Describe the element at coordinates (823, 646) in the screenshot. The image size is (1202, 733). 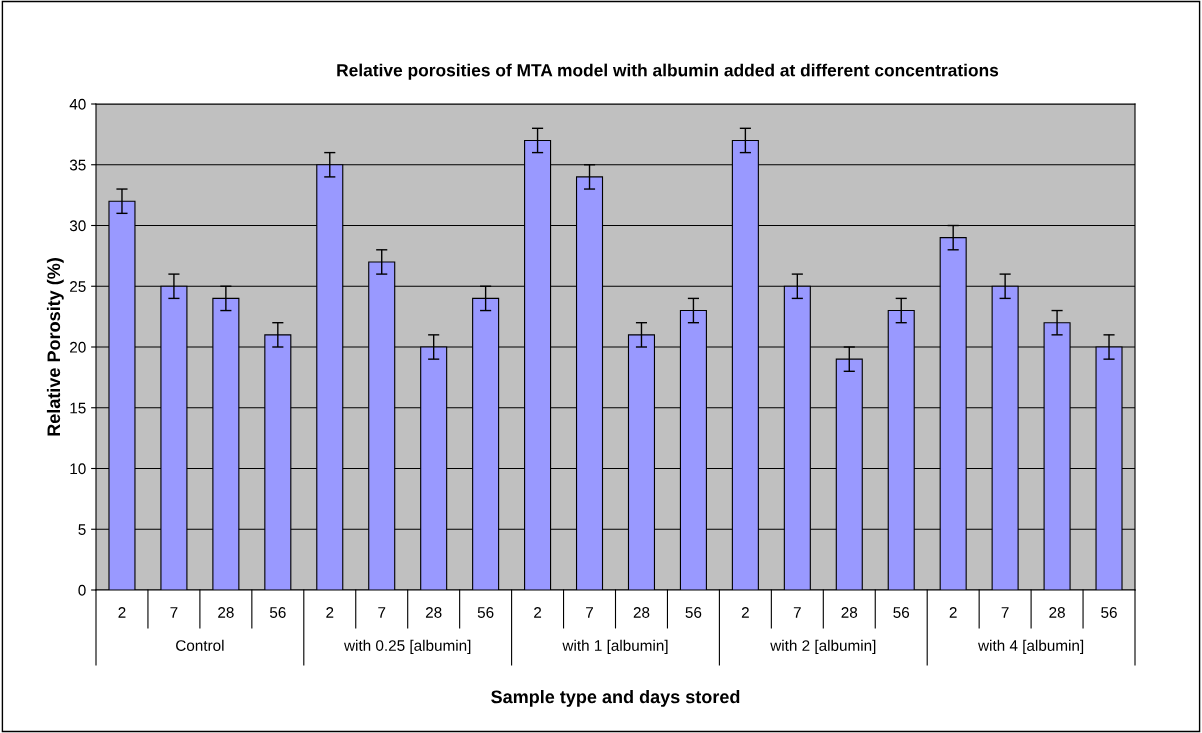
I see `text: with 2 [albumin]` at that location.